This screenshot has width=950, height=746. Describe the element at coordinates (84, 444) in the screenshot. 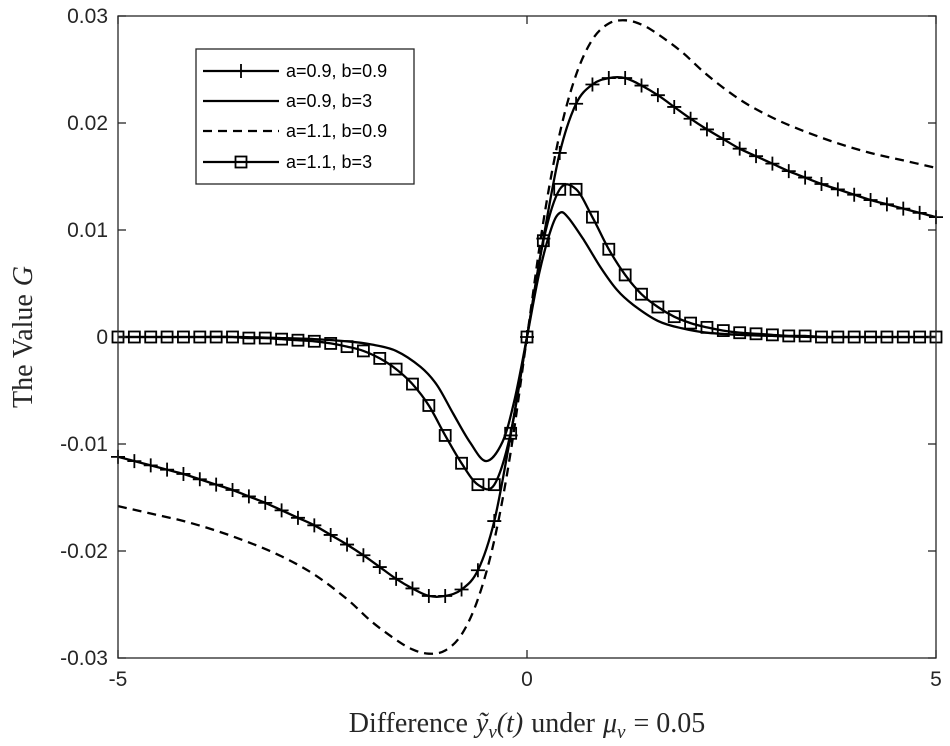

I see `y-tick-label: -0.01` at that location.